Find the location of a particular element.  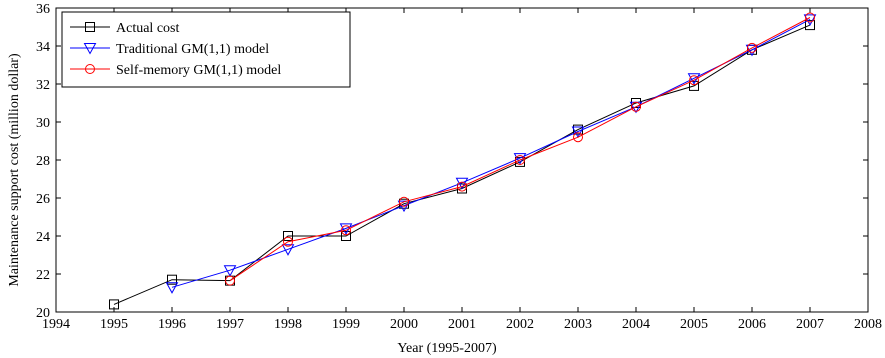

y-tick-label: 36 is located at coordinates (43, 9).